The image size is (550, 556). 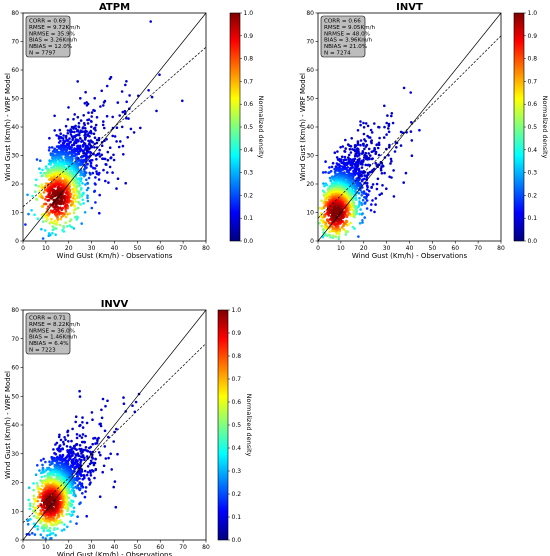 I want to click on x-tick-label: 80, so click(x=206, y=547).